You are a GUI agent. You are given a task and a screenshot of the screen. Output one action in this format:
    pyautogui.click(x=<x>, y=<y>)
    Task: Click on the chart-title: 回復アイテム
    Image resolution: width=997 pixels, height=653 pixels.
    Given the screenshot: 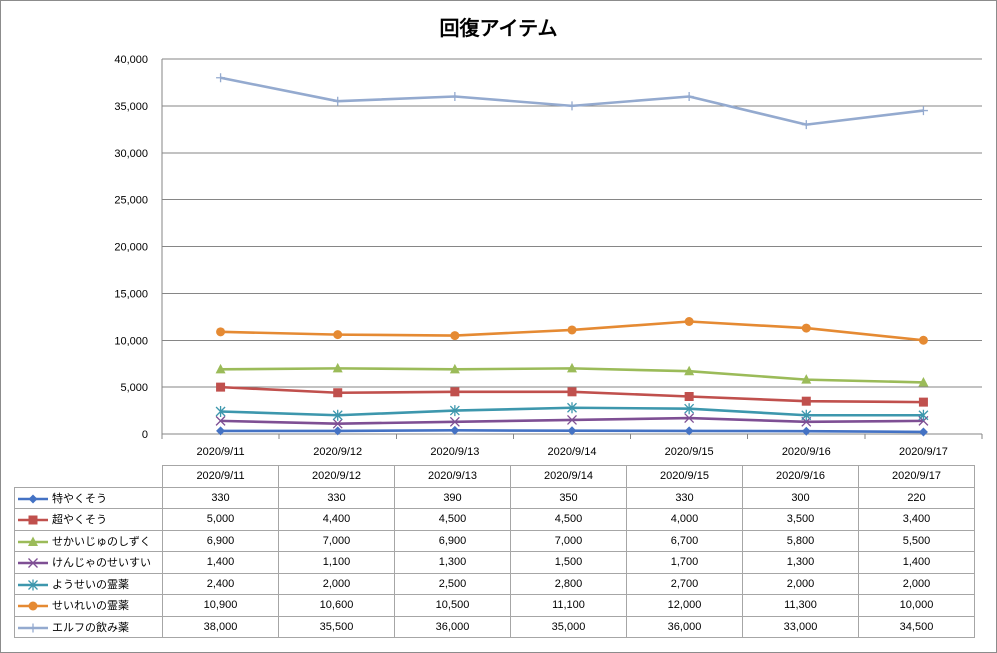 What is the action you would take?
    pyautogui.click(x=498, y=28)
    